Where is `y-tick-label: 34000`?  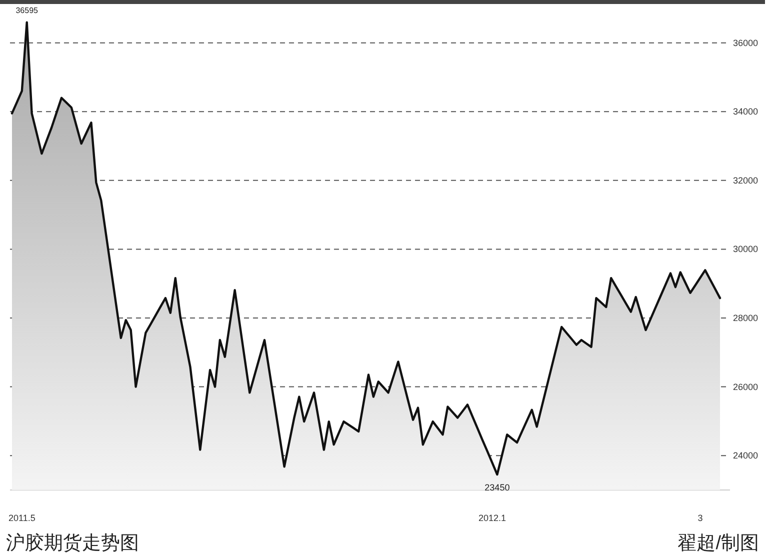 y-tick-label: 34000 is located at coordinates (745, 111).